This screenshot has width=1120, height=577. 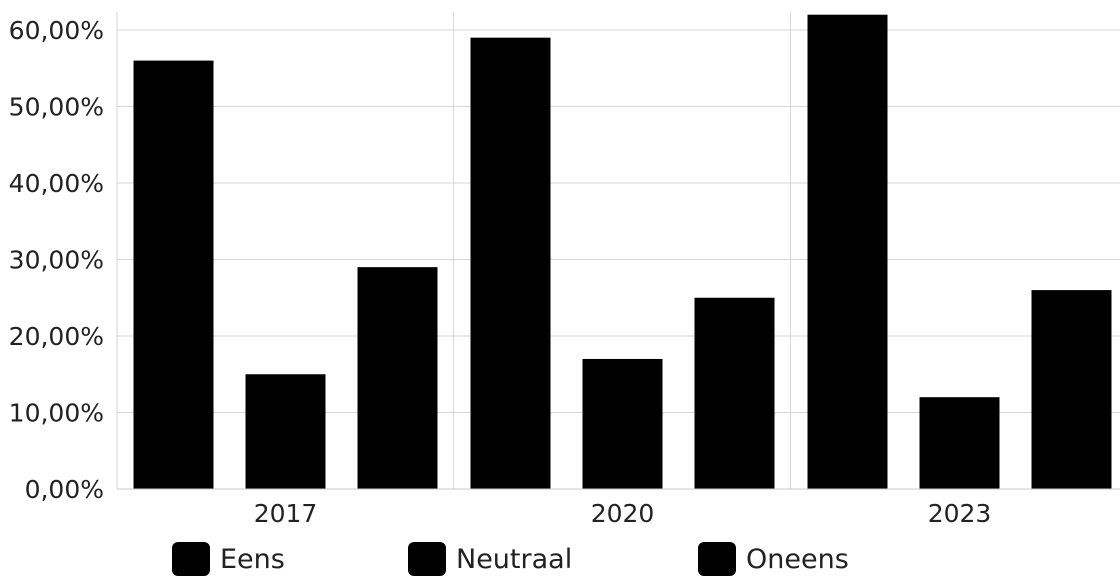 What do you see at coordinates (622, 423) in the screenshot?
I see `bar-neutraal-2020` at bounding box center [622, 423].